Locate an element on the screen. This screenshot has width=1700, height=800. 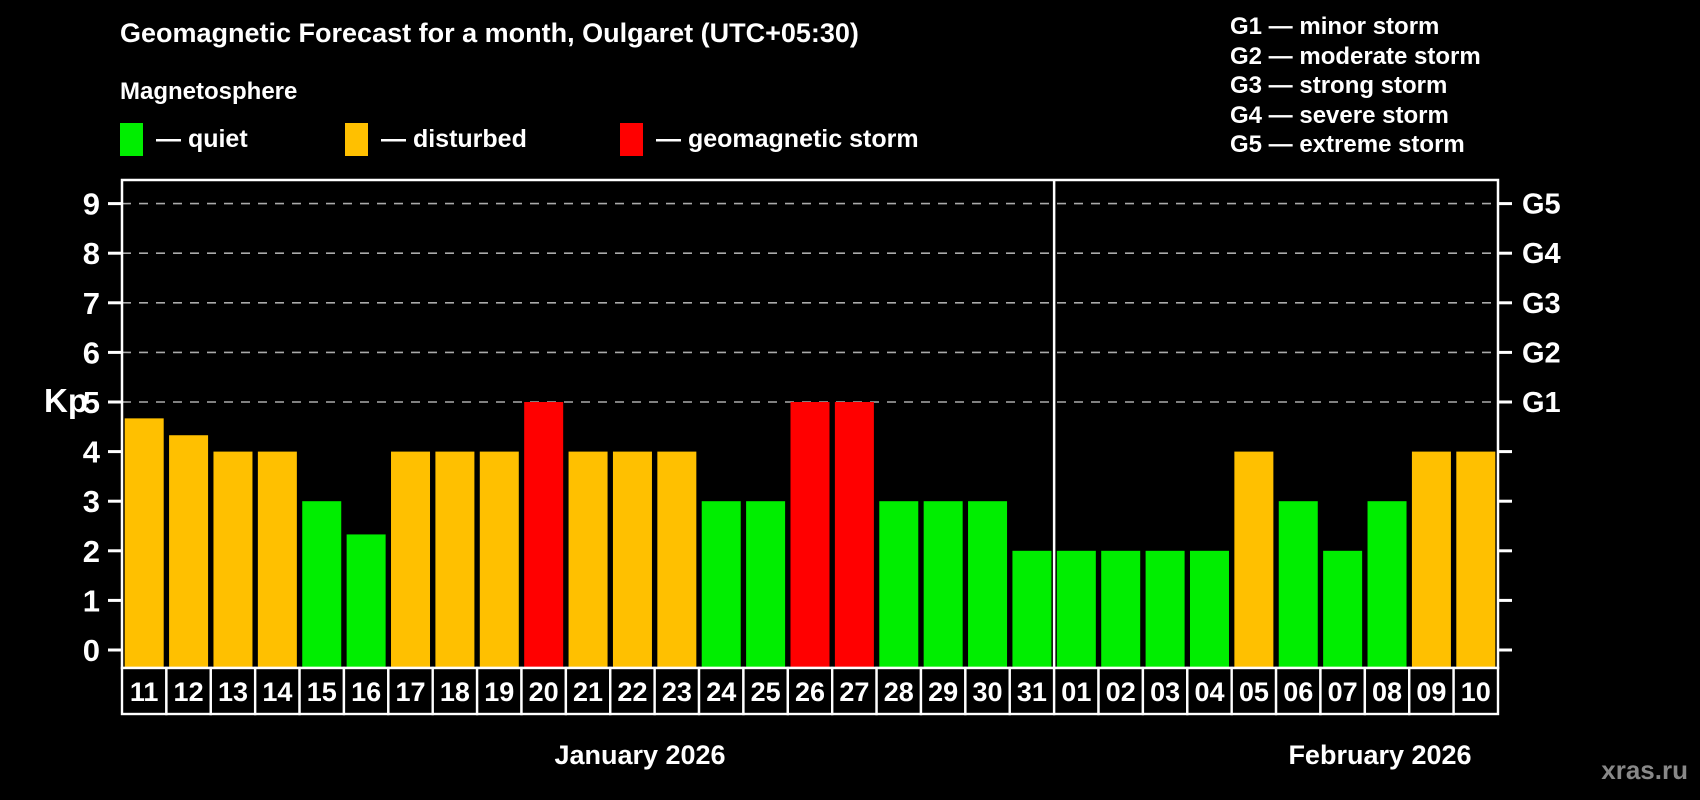
day-label-11: 11 is located at coordinates (144, 692).